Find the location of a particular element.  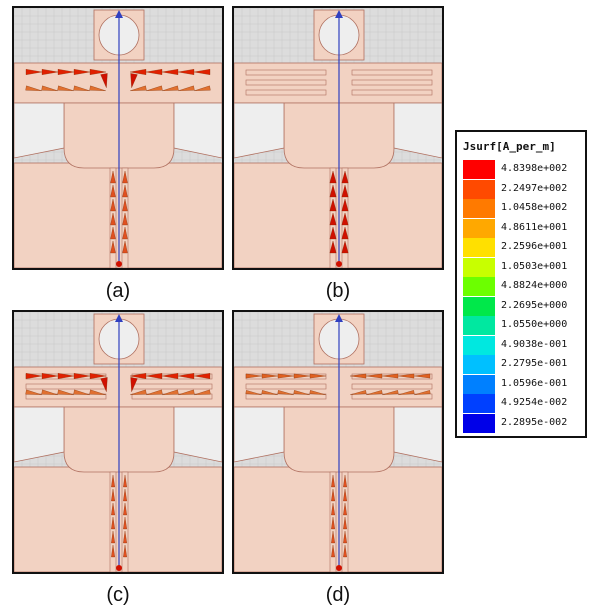

antenna-current-plot-b is located at coordinates (338, 138).